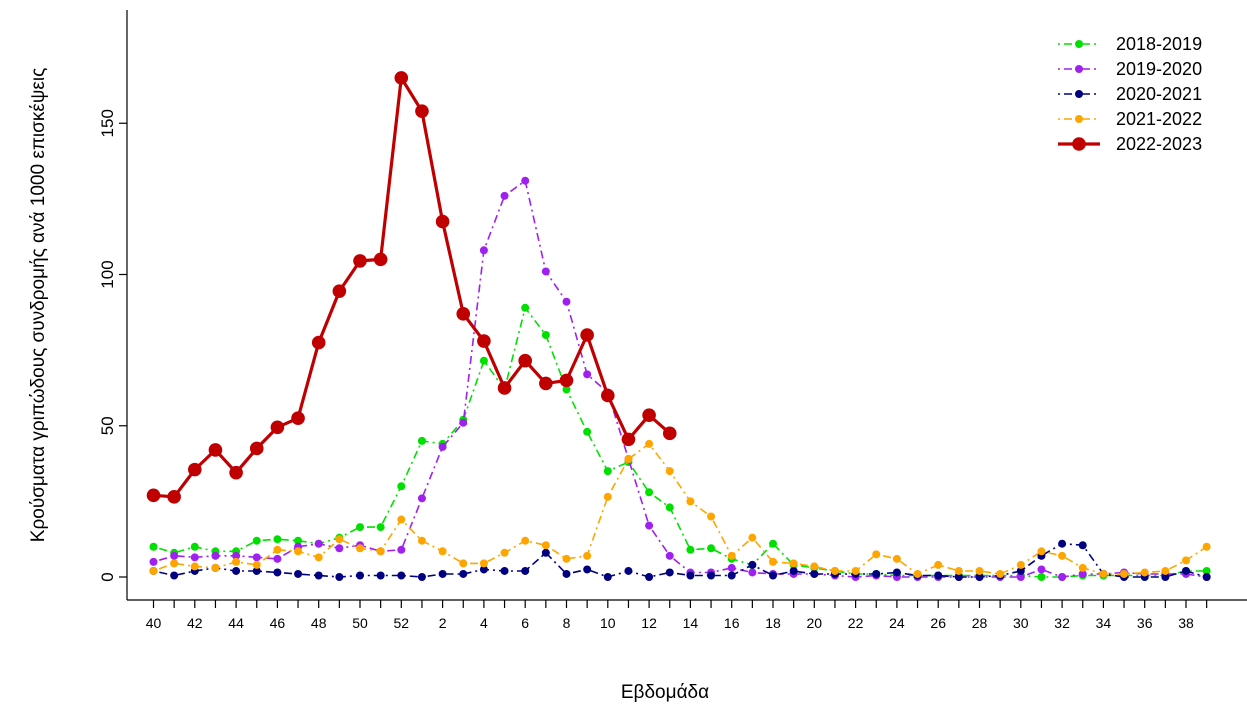 The height and width of the screenshot is (708, 1247). What do you see at coordinates (236, 623) in the screenshot?
I see `x-tick-label: 44` at bounding box center [236, 623].